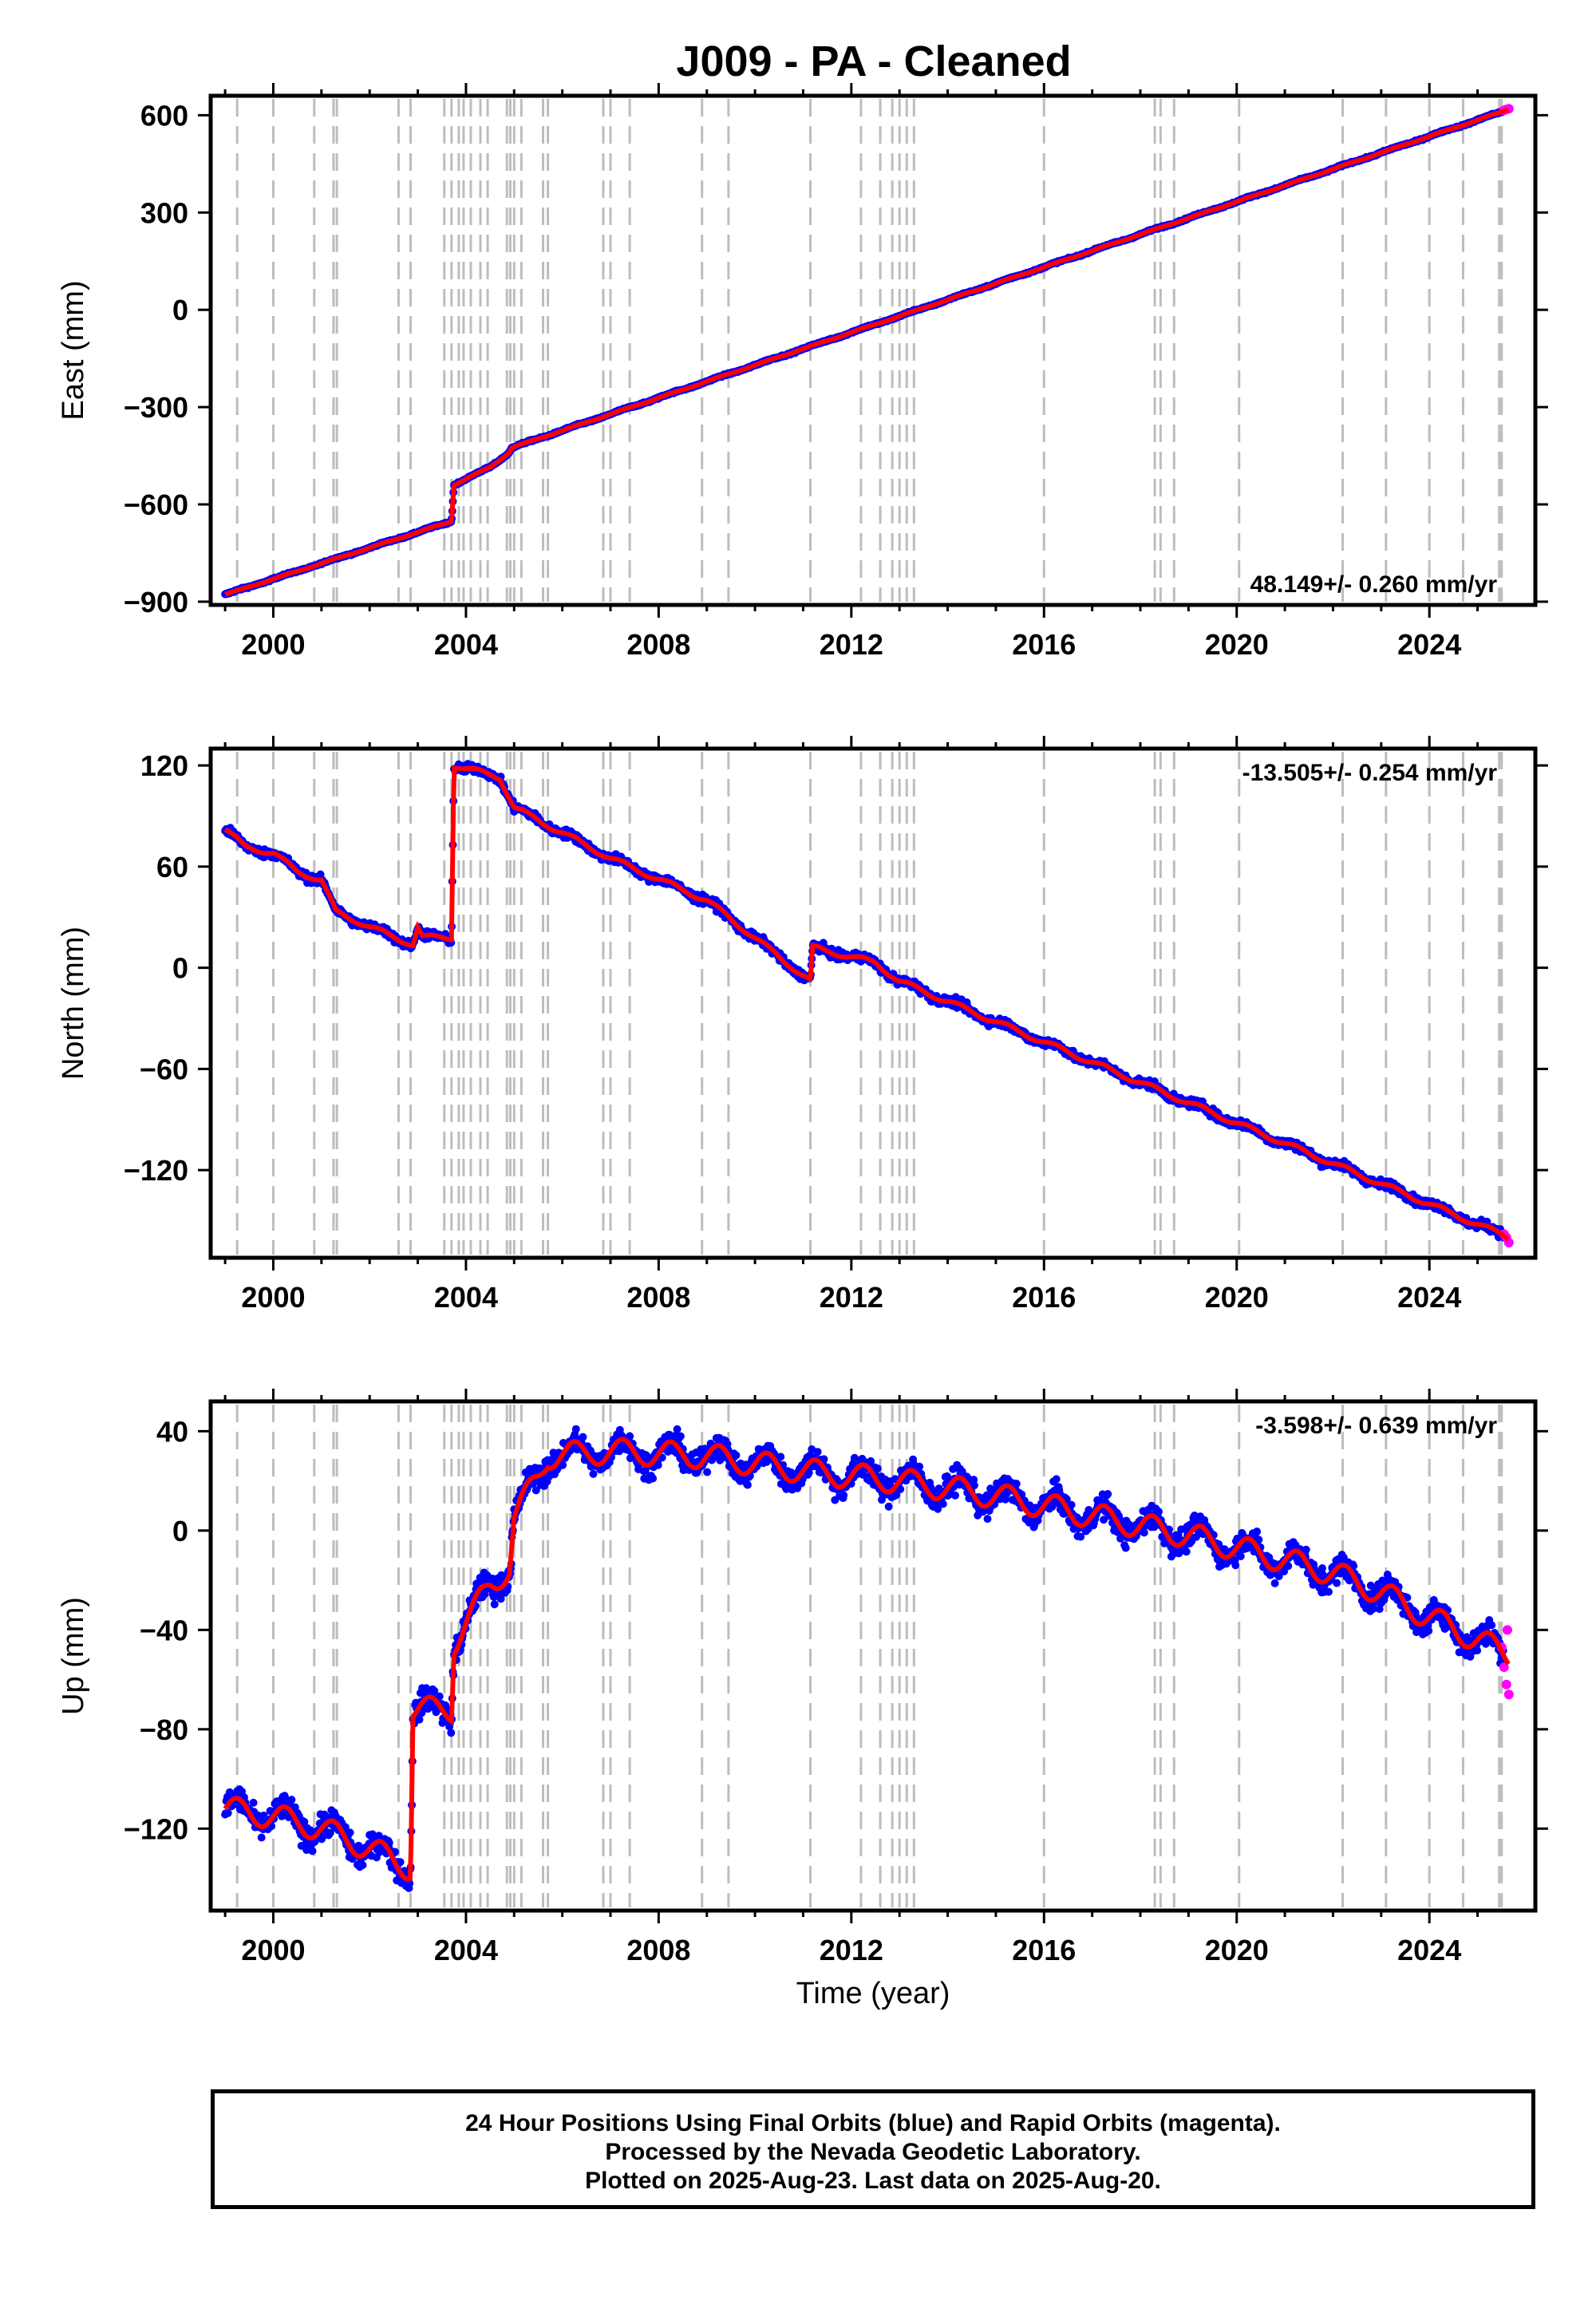 Image resolution: width=1596 pixels, height=2316 pixels. What do you see at coordinates (873, 61) in the screenshot?
I see `chart-title: J009 - PA - Cleaned` at bounding box center [873, 61].